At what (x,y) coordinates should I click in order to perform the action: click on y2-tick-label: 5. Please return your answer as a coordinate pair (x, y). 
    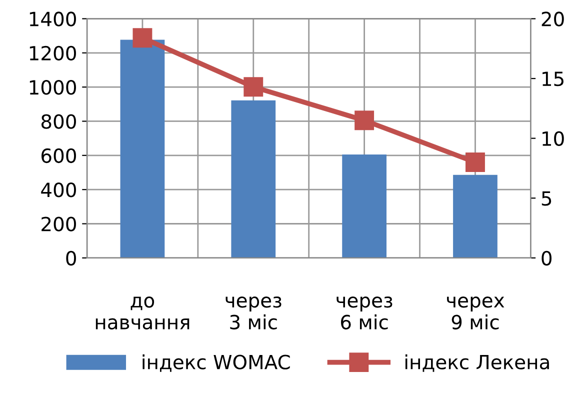
    Looking at the image, I should click on (547, 198).